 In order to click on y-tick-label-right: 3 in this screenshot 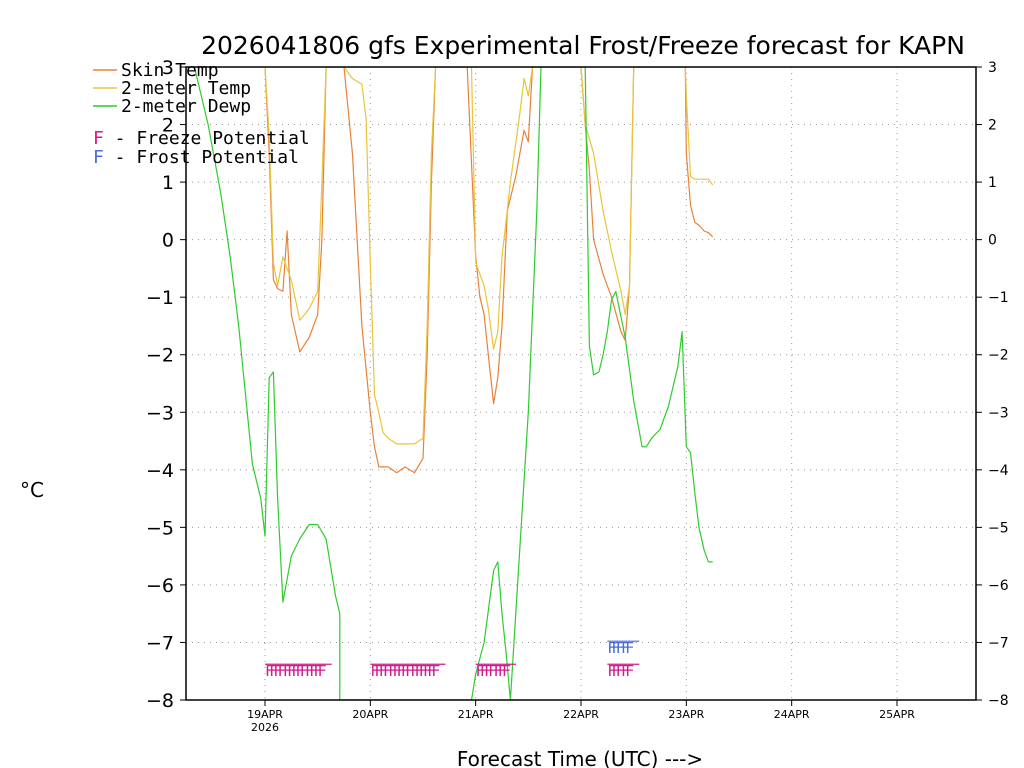, I will do `click(992, 68)`.